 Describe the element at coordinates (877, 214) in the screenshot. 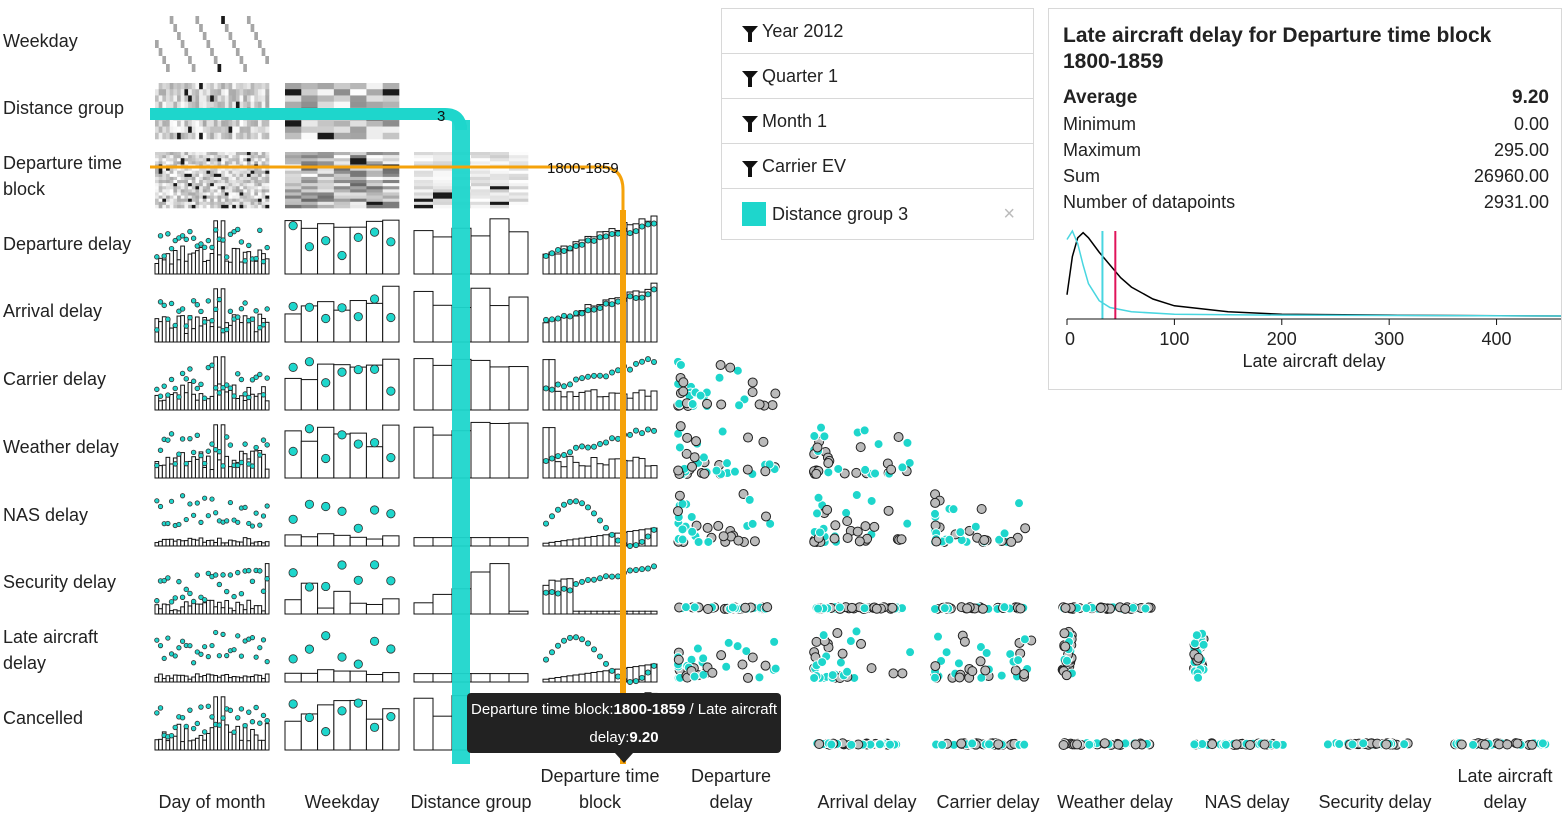

I see `filter-item: Distance group 3 ×` at that location.